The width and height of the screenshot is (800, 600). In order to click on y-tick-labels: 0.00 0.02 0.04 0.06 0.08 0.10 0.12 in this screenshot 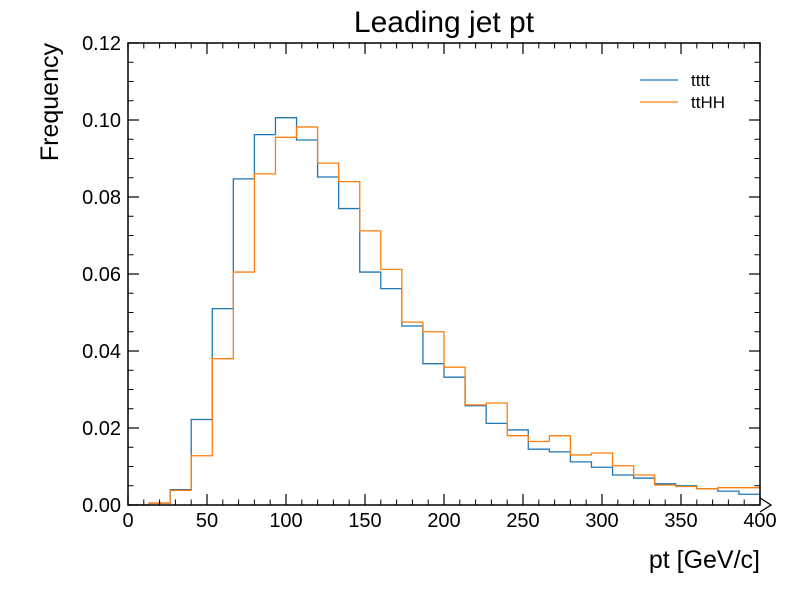, I will do `click(101, 275)`.